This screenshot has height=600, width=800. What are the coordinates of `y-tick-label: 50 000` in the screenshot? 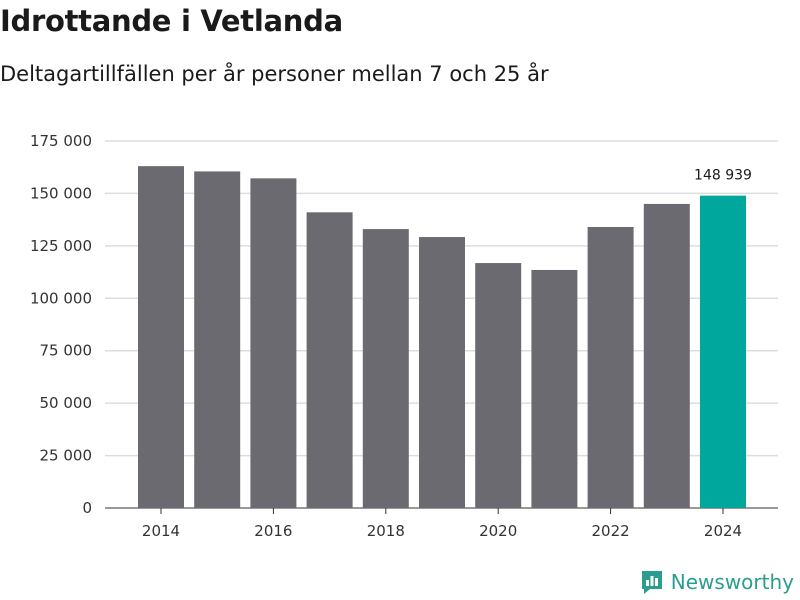 It's located at (66, 403).